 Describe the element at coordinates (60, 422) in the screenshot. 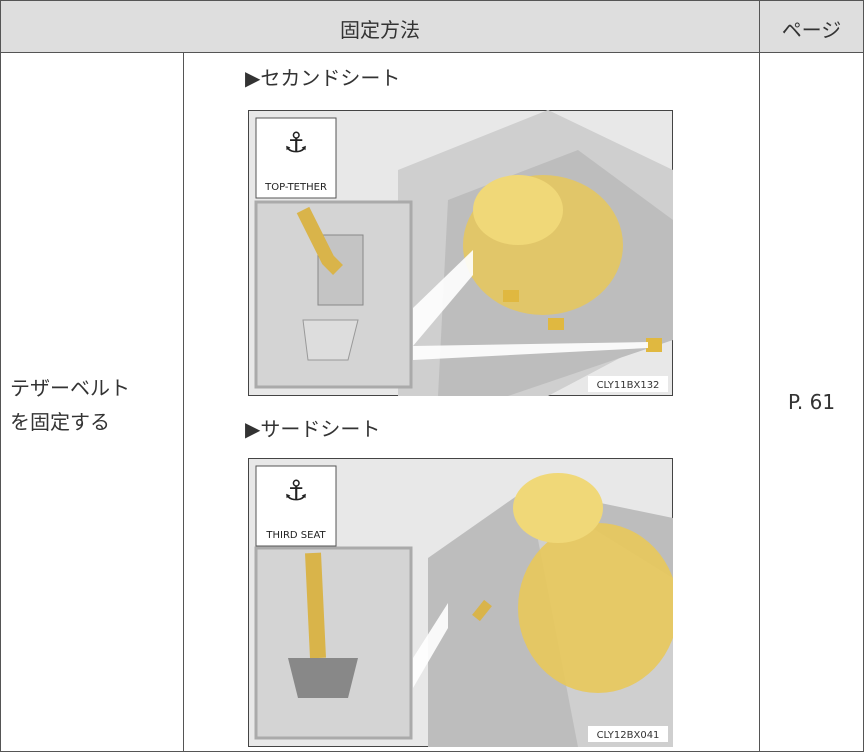

I see `method-line: を固定する` at that location.